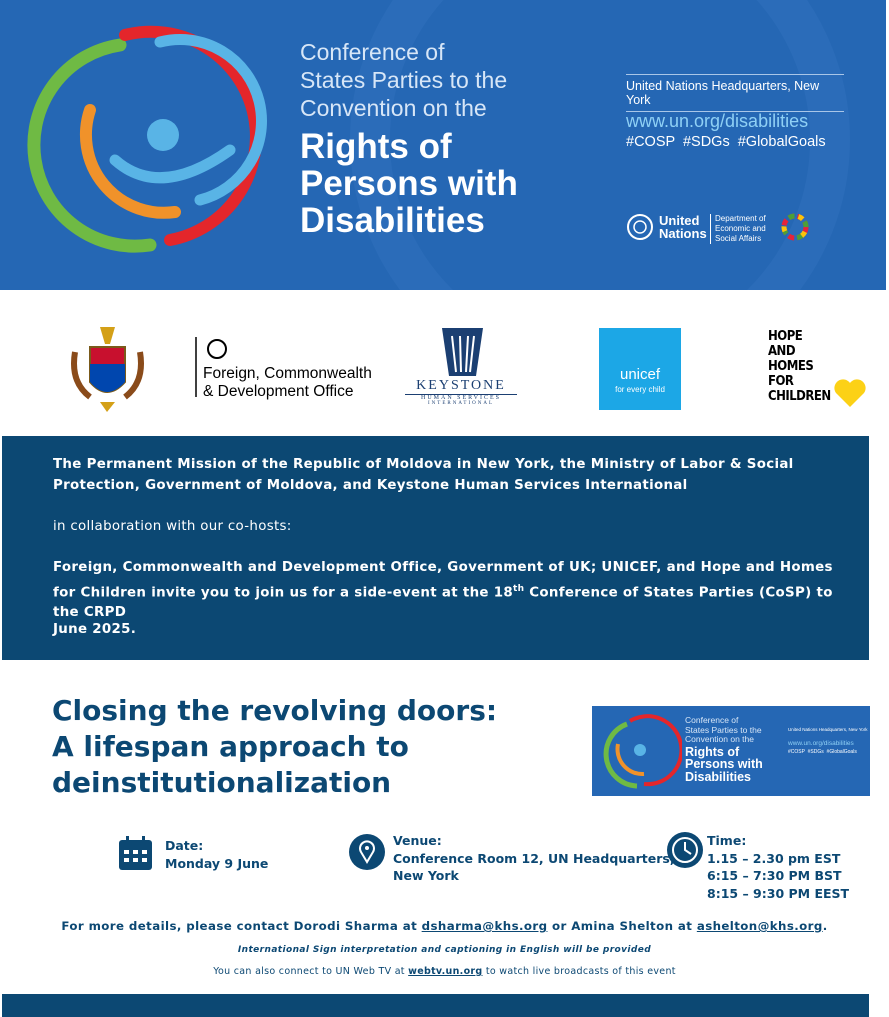 The width and height of the screenshot is (889, 1017). I want to click on mini-logo, so click(642, 751).